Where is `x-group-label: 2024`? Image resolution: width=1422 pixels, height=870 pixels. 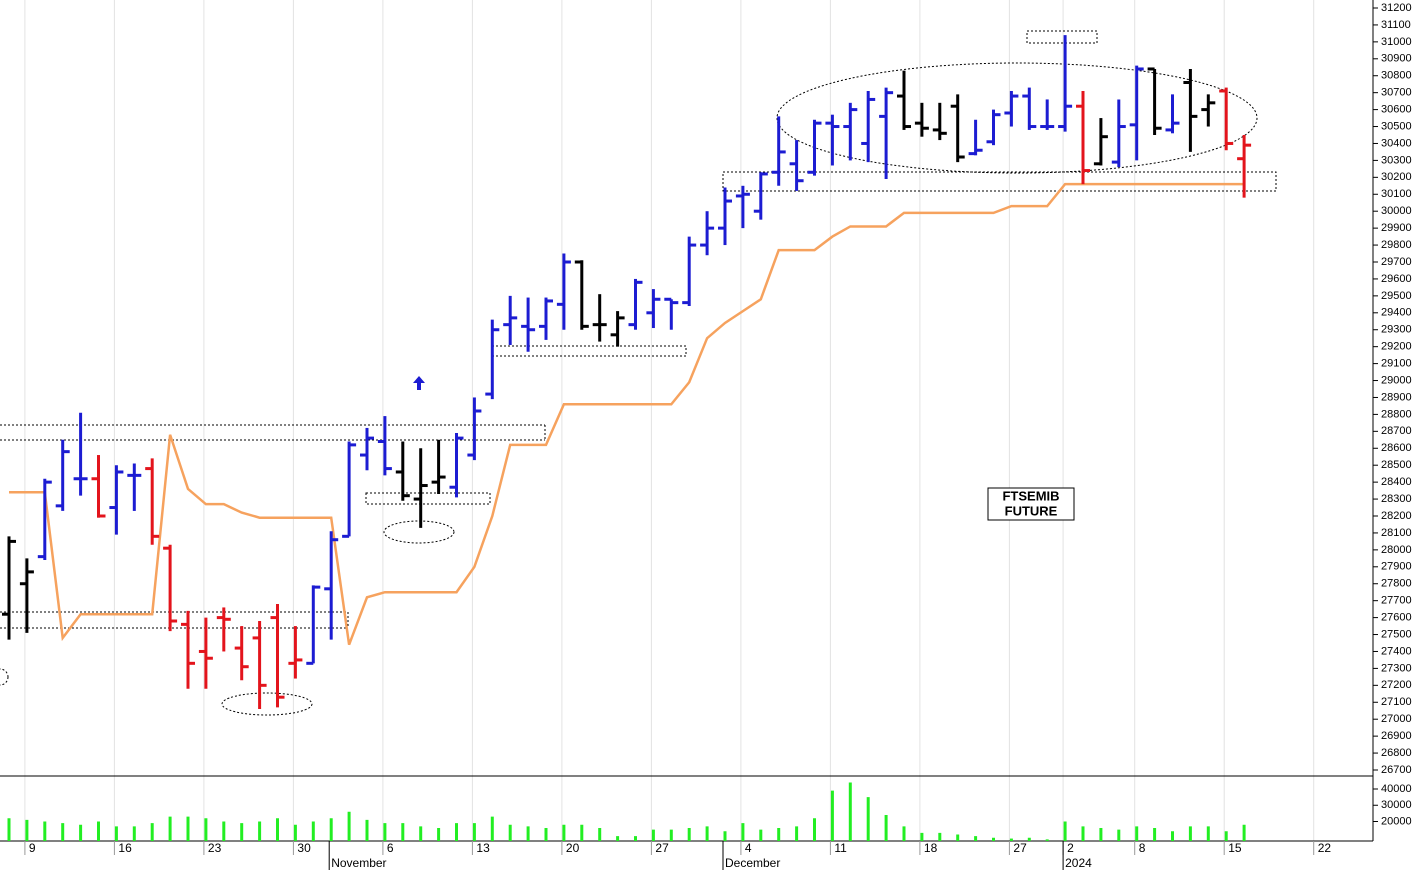
x-group-label: 2024 is located at coordinates (1078, 863).